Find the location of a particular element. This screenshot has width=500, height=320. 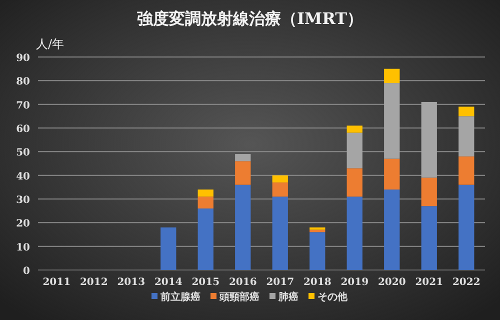

x-tick-label: 2018 is located at coordinates (317, 282).